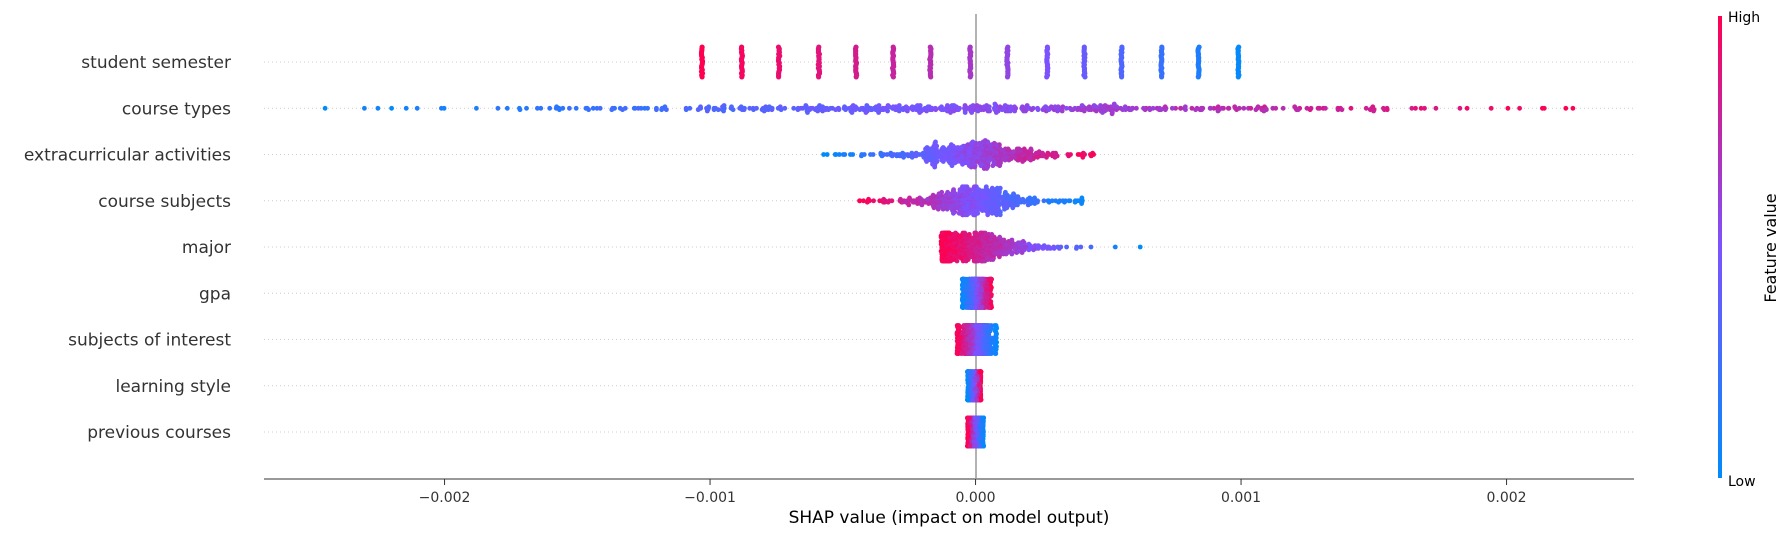  What do you see at coordinates (1241, 498) in the screenshot?
I see `x-tick-label: 0.001` at bounding box center [1241, 498].